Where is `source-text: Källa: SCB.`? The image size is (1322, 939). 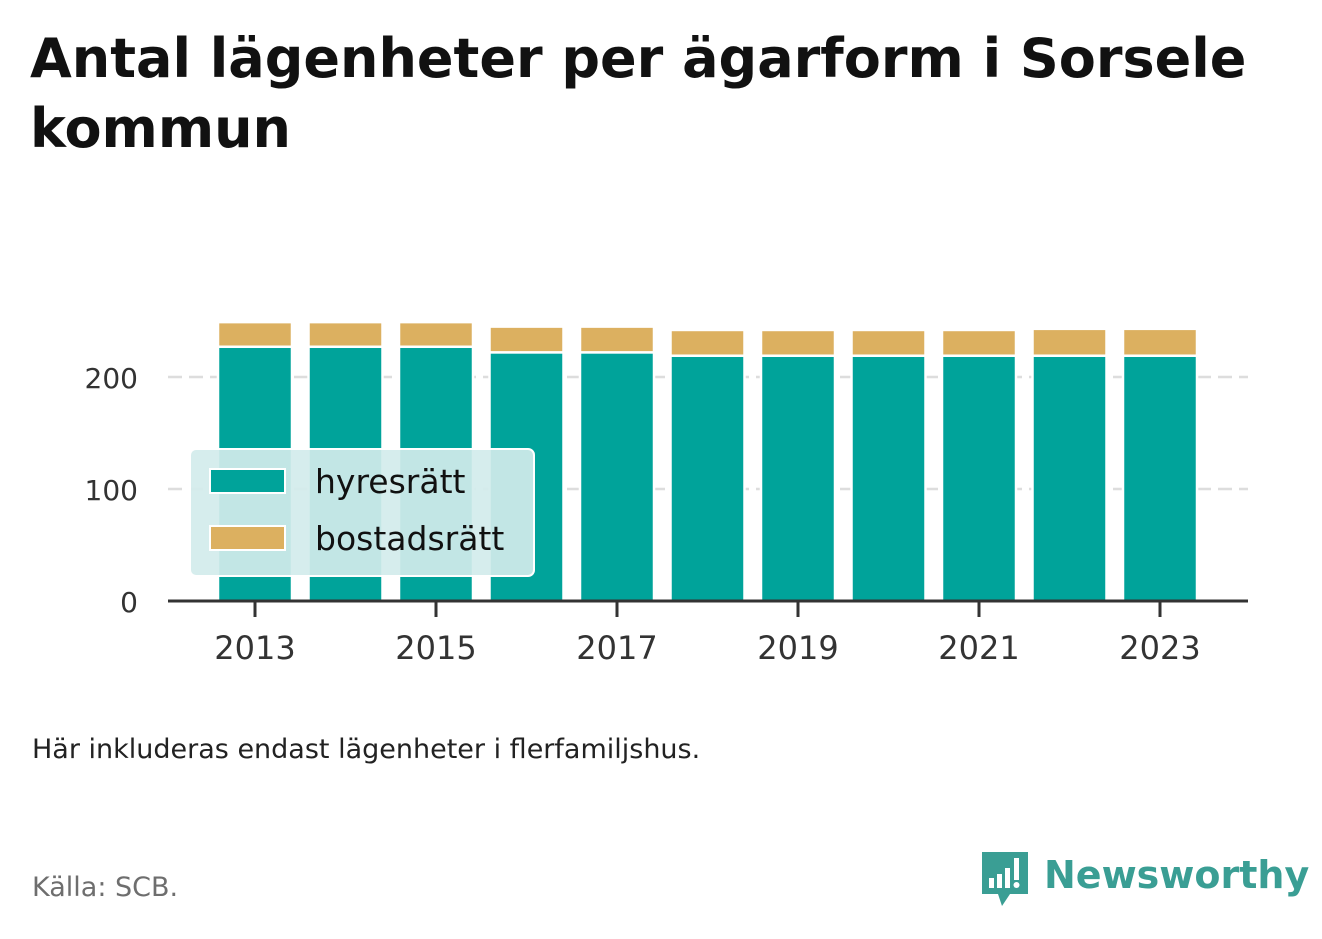 source-text: Källa: SCB. is located at coordinates (105, 887).